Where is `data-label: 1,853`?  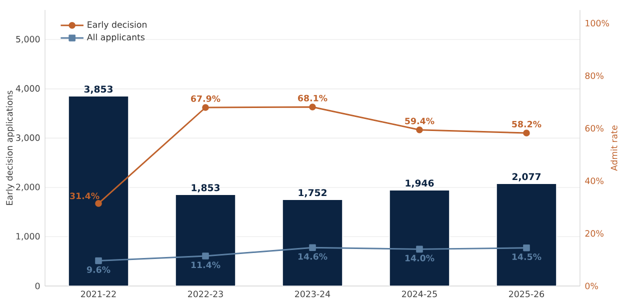 data-label: 1,853 is located at coordinates (206, 188).